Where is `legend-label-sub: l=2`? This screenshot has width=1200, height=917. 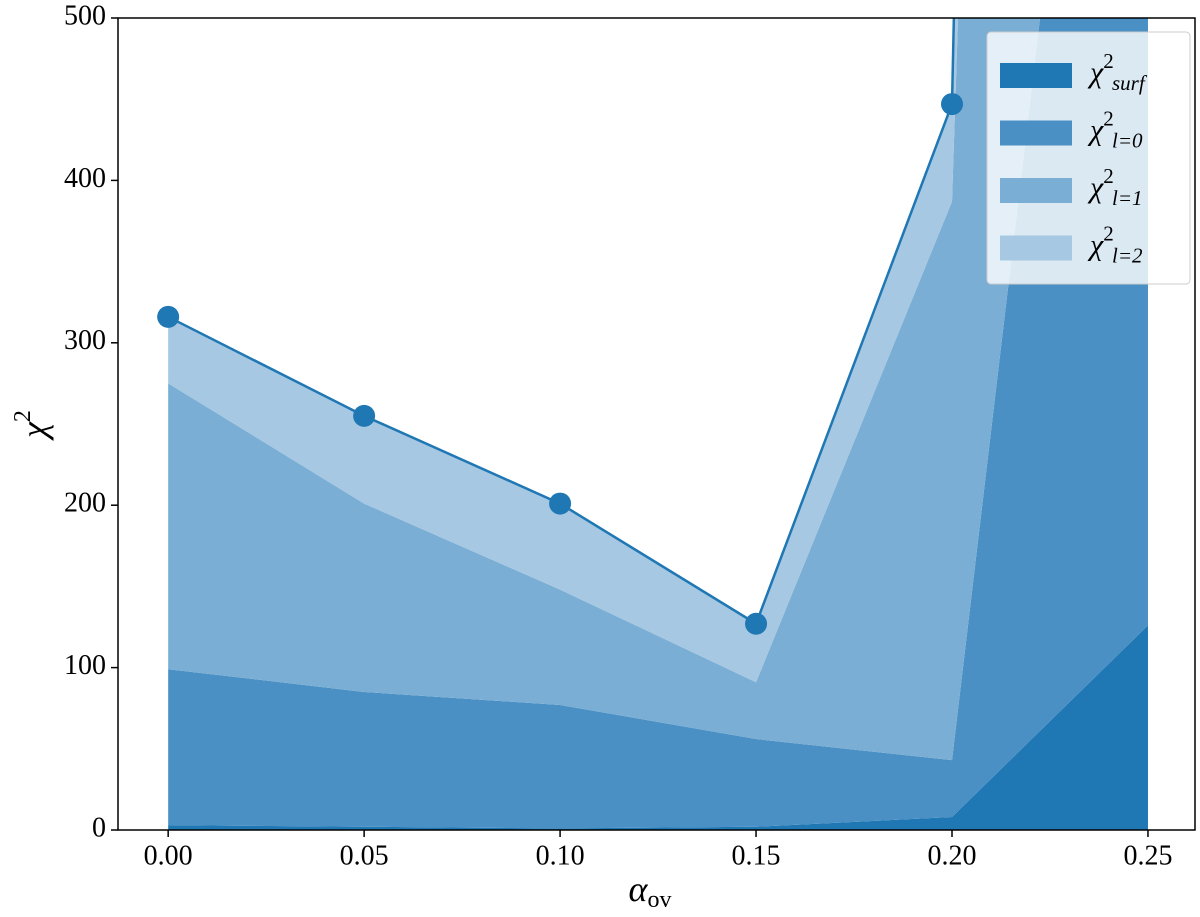 legend-label-sub: l=2 is located at coordinates (1127, 255).